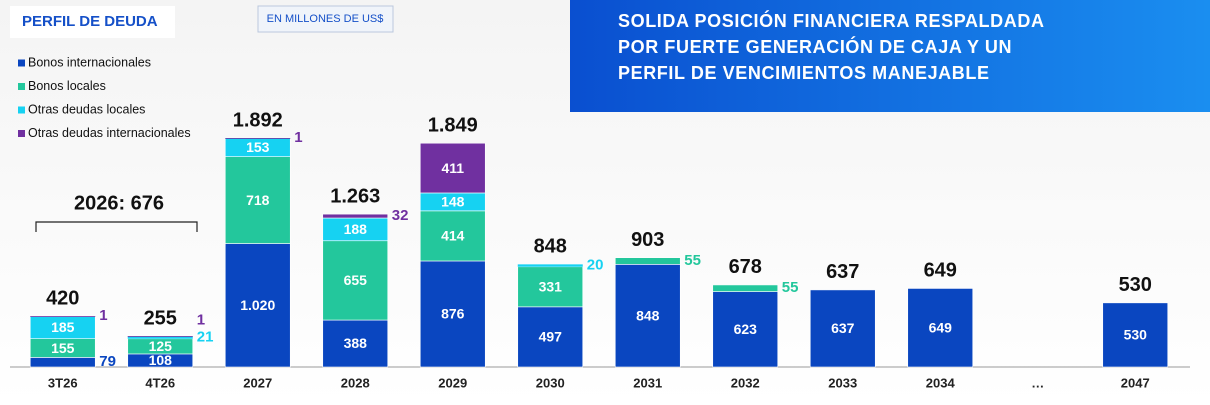 The image size is (1210, 405). What do you see at coordinates (745, 267) in the screenshot?
I see `total-label: 678` at bounding box center [745, 267].